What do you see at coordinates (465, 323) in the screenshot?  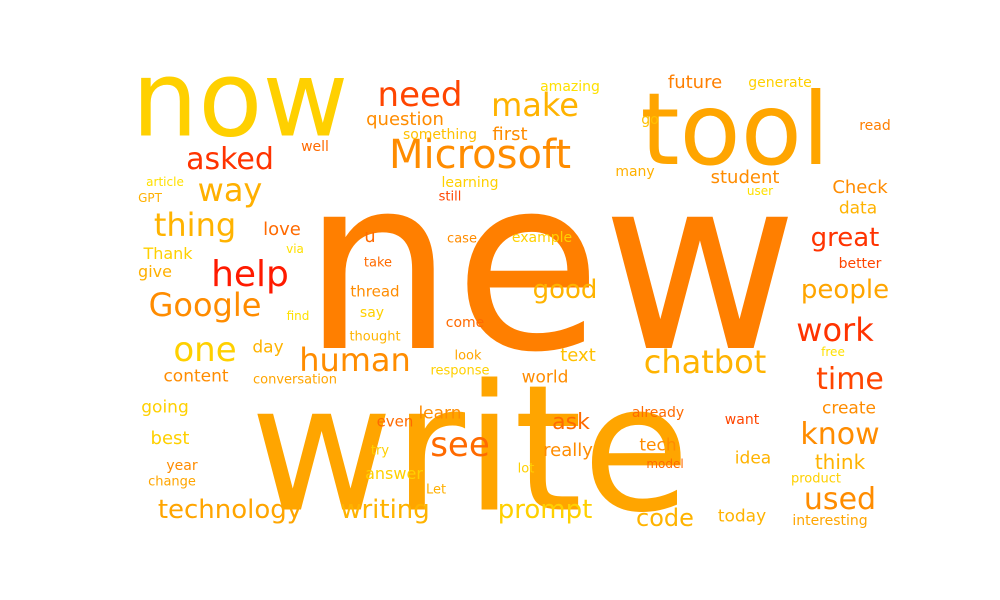 I see `word: come` at bounding box center [465, 323].